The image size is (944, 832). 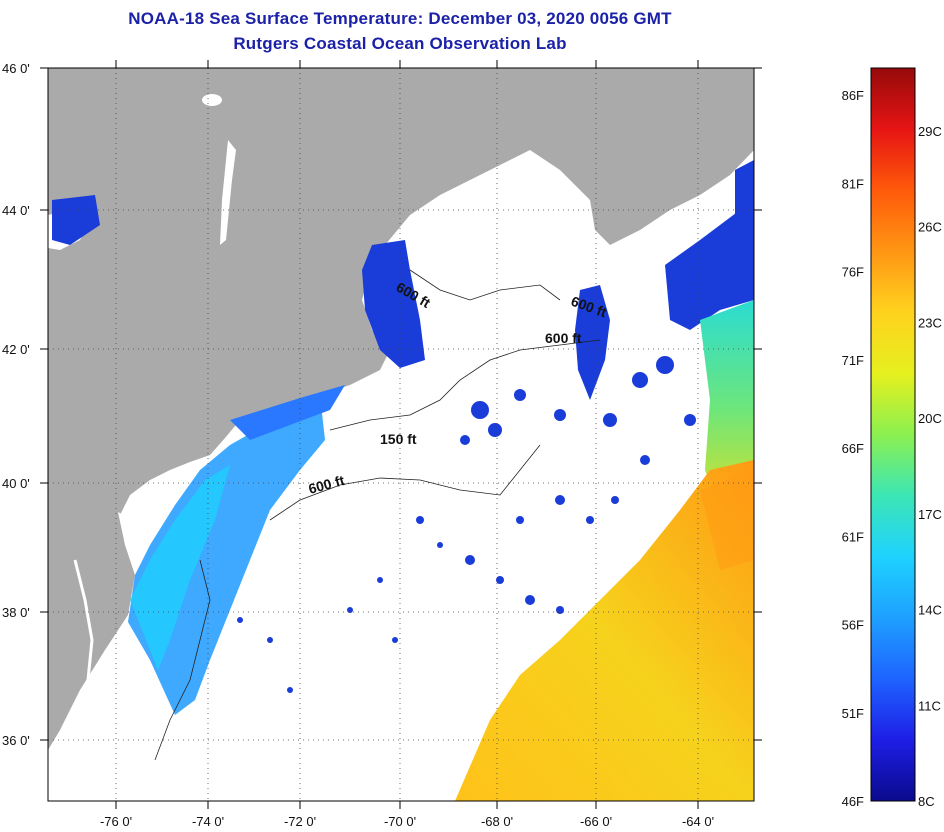 I want to click on colorbar-label-f: 66F, so click(x=853, y=448).